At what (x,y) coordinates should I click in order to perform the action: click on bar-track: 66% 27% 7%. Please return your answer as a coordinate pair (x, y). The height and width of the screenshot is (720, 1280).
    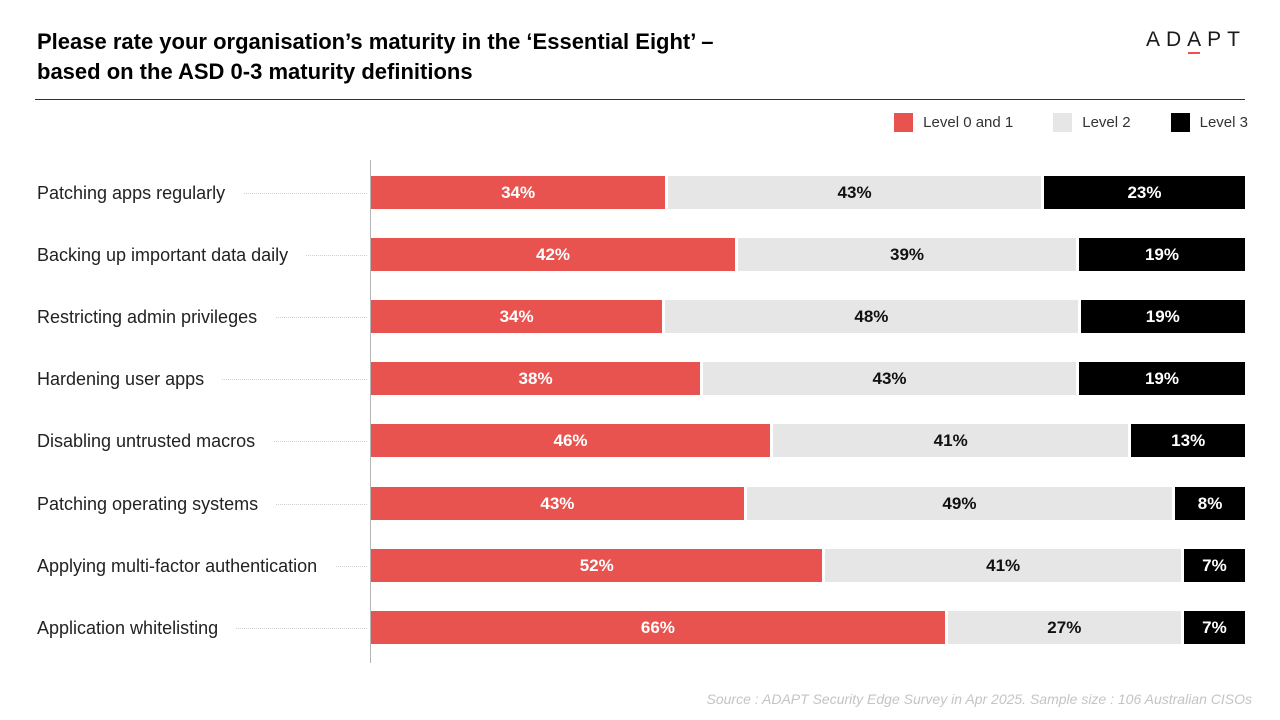
    Looking at the image, I should click on (808, 627).